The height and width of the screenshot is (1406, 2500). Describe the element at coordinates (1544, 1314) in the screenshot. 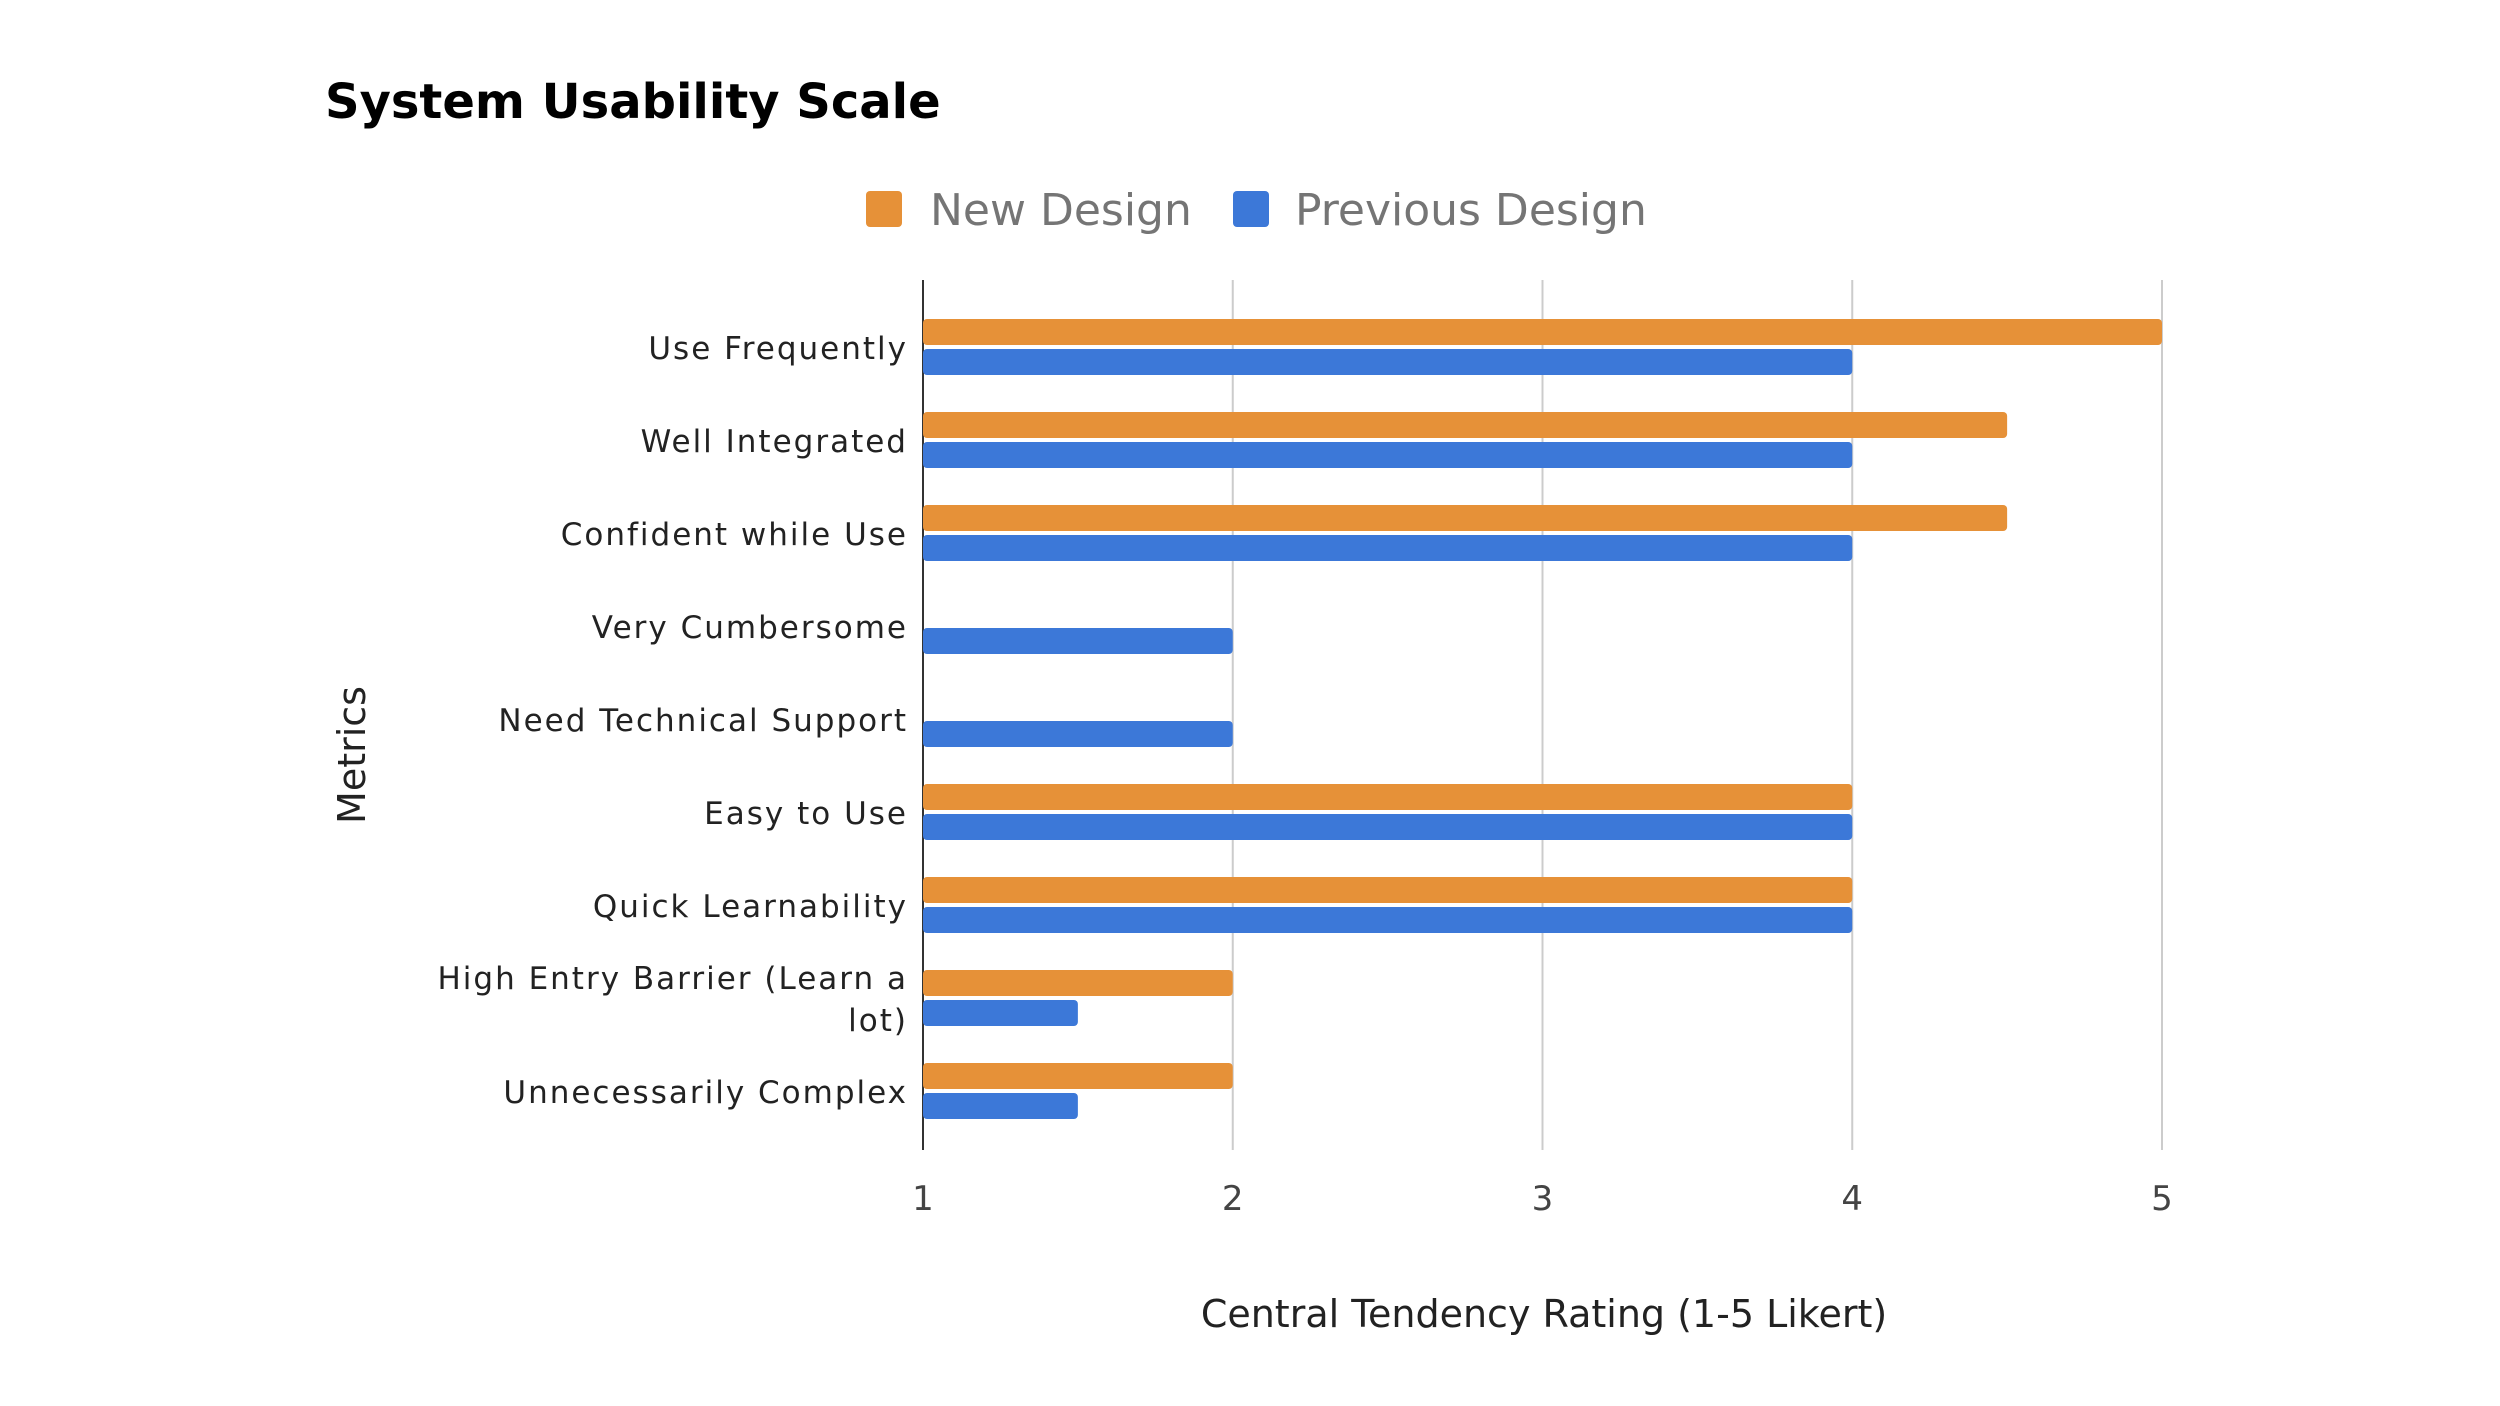

I see `x-axis-title: Central Tendency Rating (1-5 Likert)` at that location.